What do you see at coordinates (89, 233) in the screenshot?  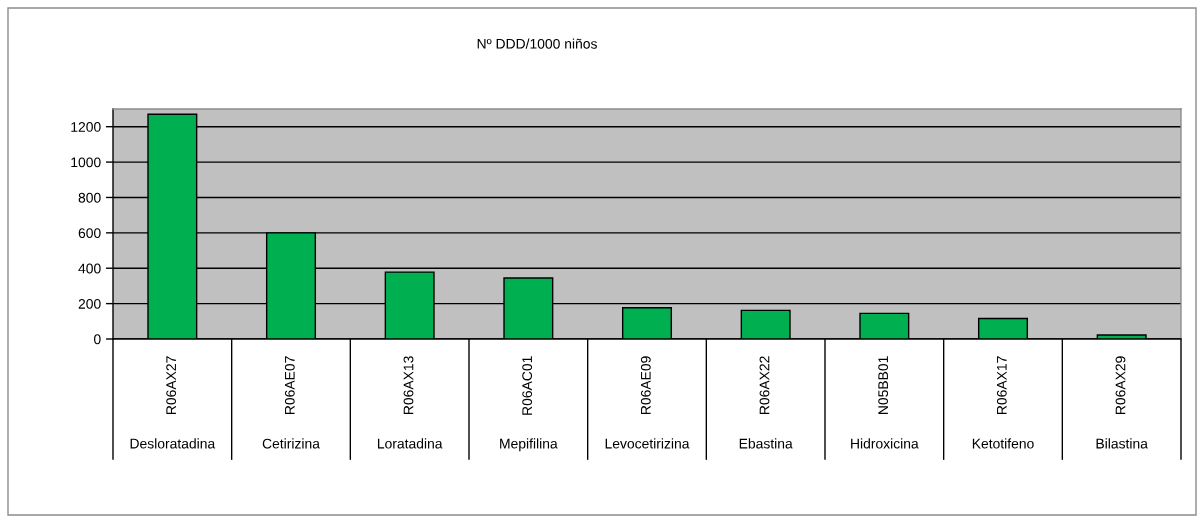 I see `y-tick-label: 600` at bounding box center [89, 233].